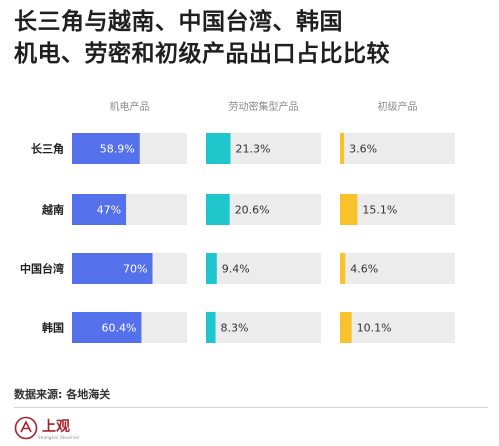  What do you see at coordinates (130, 106) in the screenshot?
I see `series-header-0: 机电产品` at bounding box center [130, 106].